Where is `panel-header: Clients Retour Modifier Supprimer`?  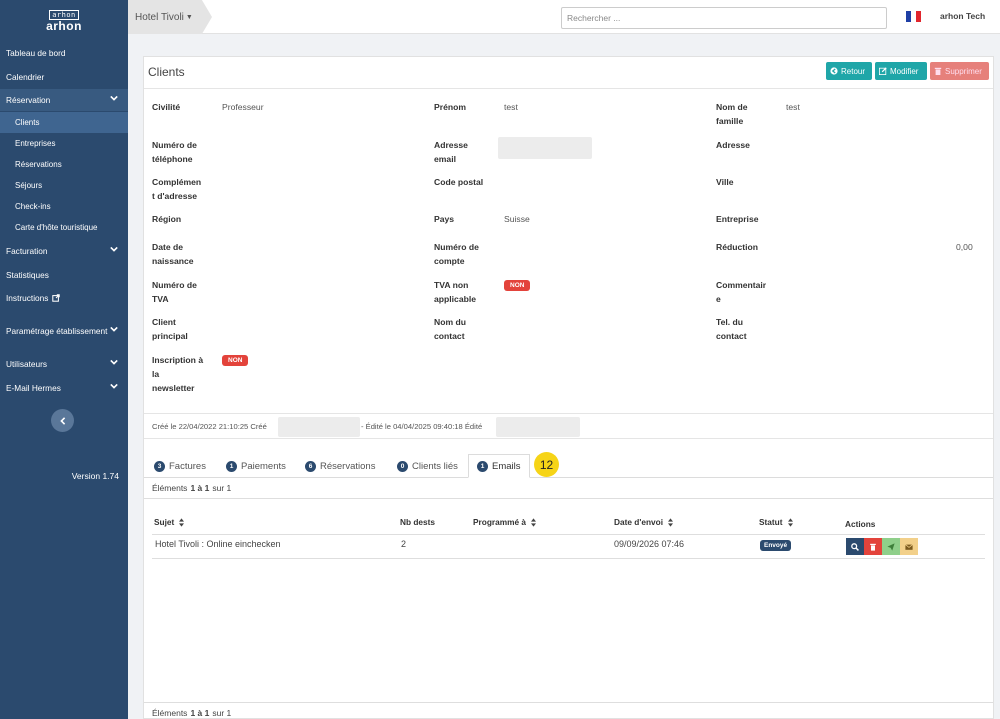
panel-header: Clients Retour Modifier Supprimer is located at coordinates (568, 73).